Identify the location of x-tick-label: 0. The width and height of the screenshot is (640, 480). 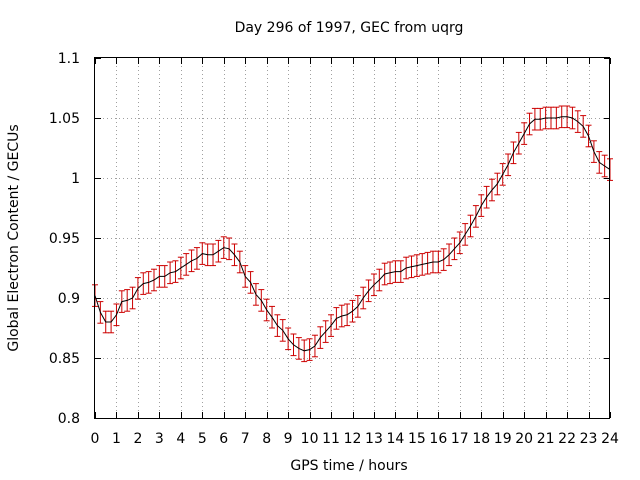
(95, 439).